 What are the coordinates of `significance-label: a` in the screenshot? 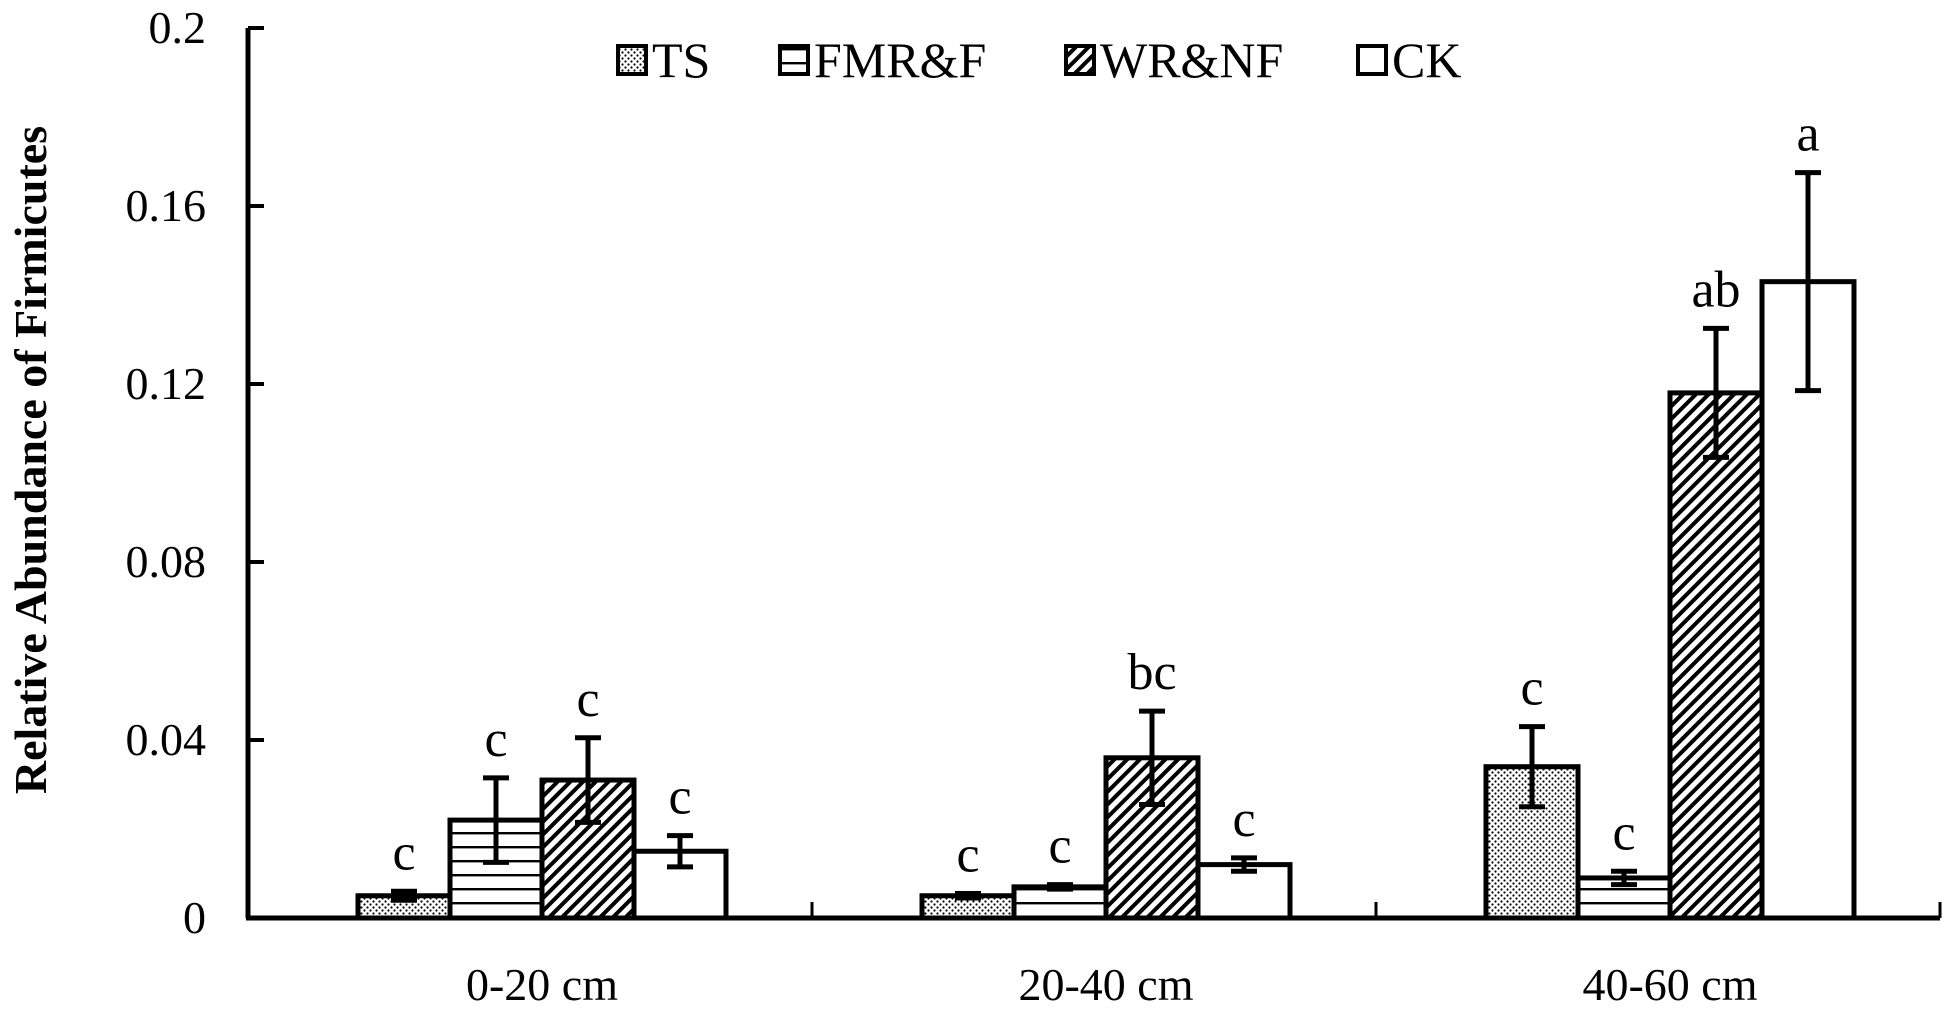 It's located at (1807, 134).